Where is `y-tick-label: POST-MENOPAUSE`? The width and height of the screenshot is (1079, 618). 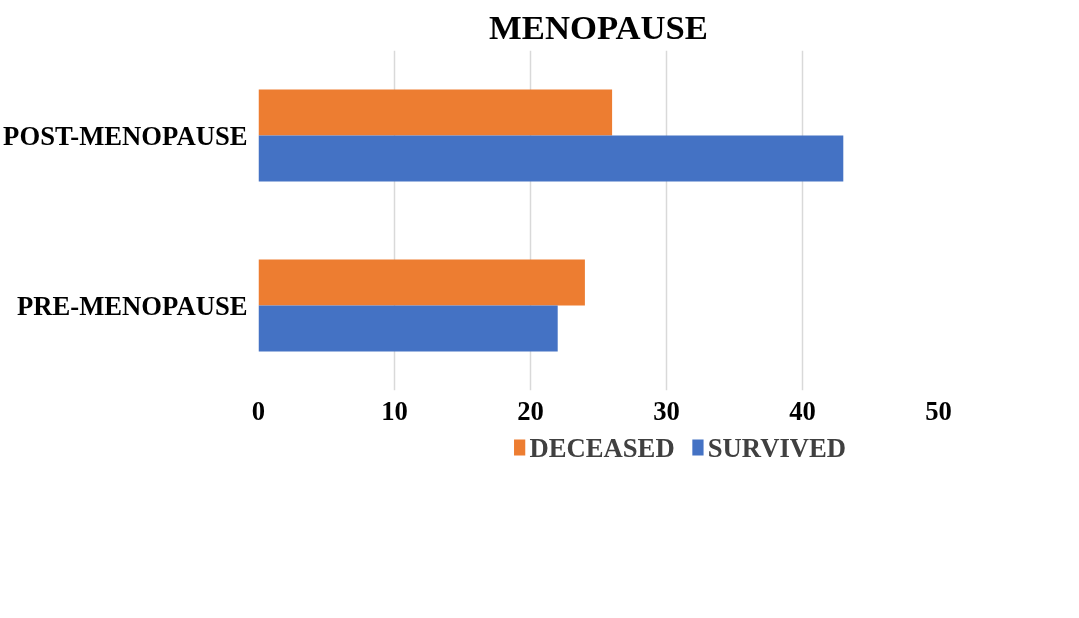 y-tick-label: POST-MENOPAUSE is located at coordinates (125, 135).